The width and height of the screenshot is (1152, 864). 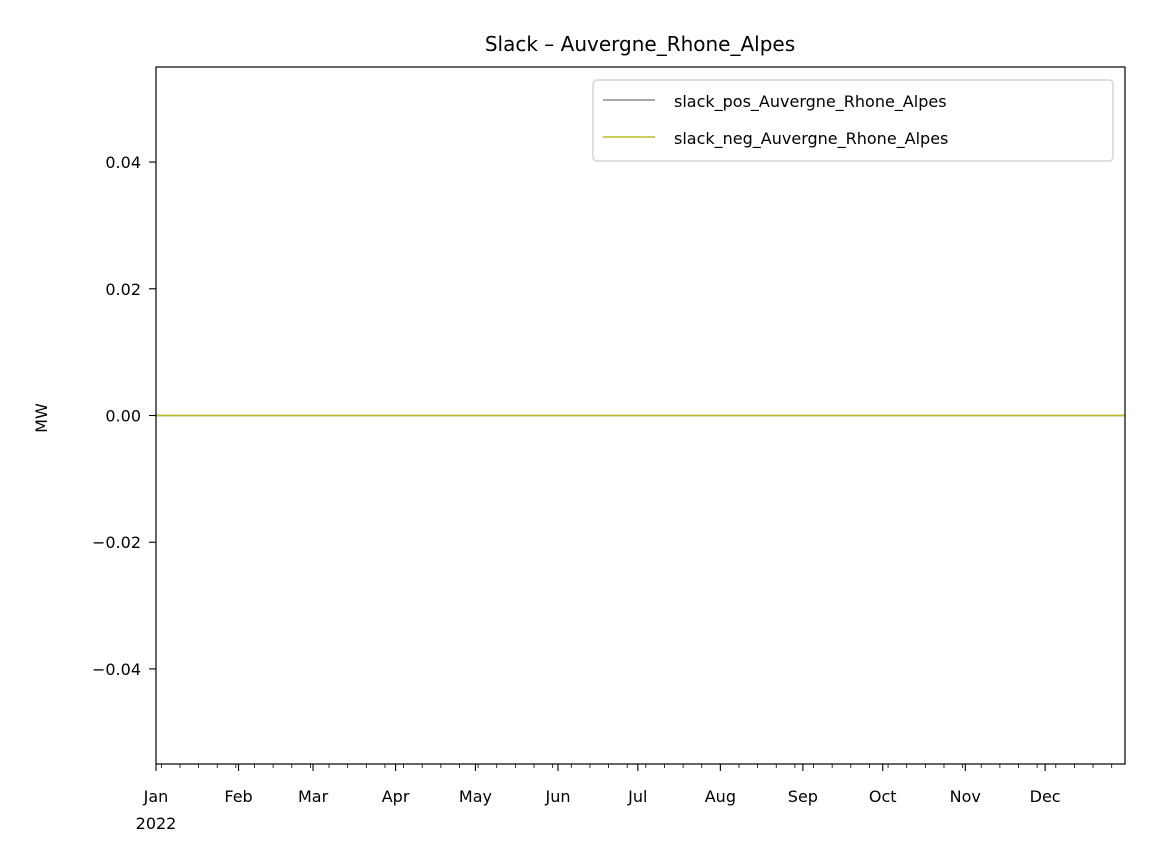 I want to click on y-tick-label: 0.00, so click(x=123, y=416).